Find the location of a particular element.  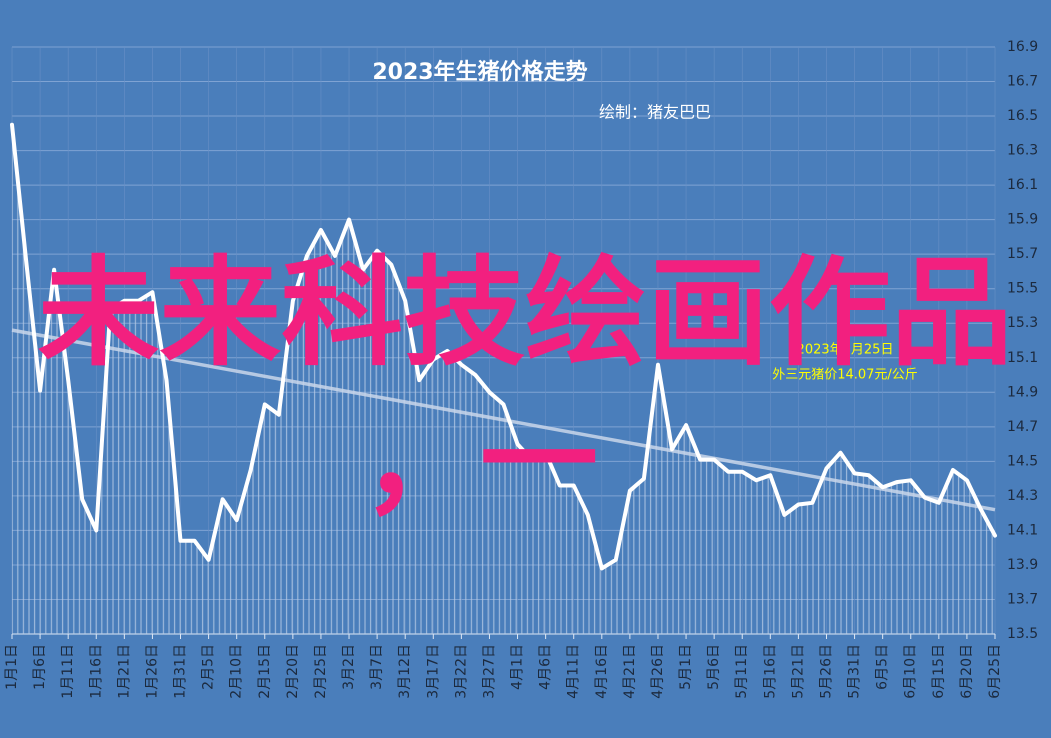

y-tick-label: 15.3 is located at coordinates (1022, 323).